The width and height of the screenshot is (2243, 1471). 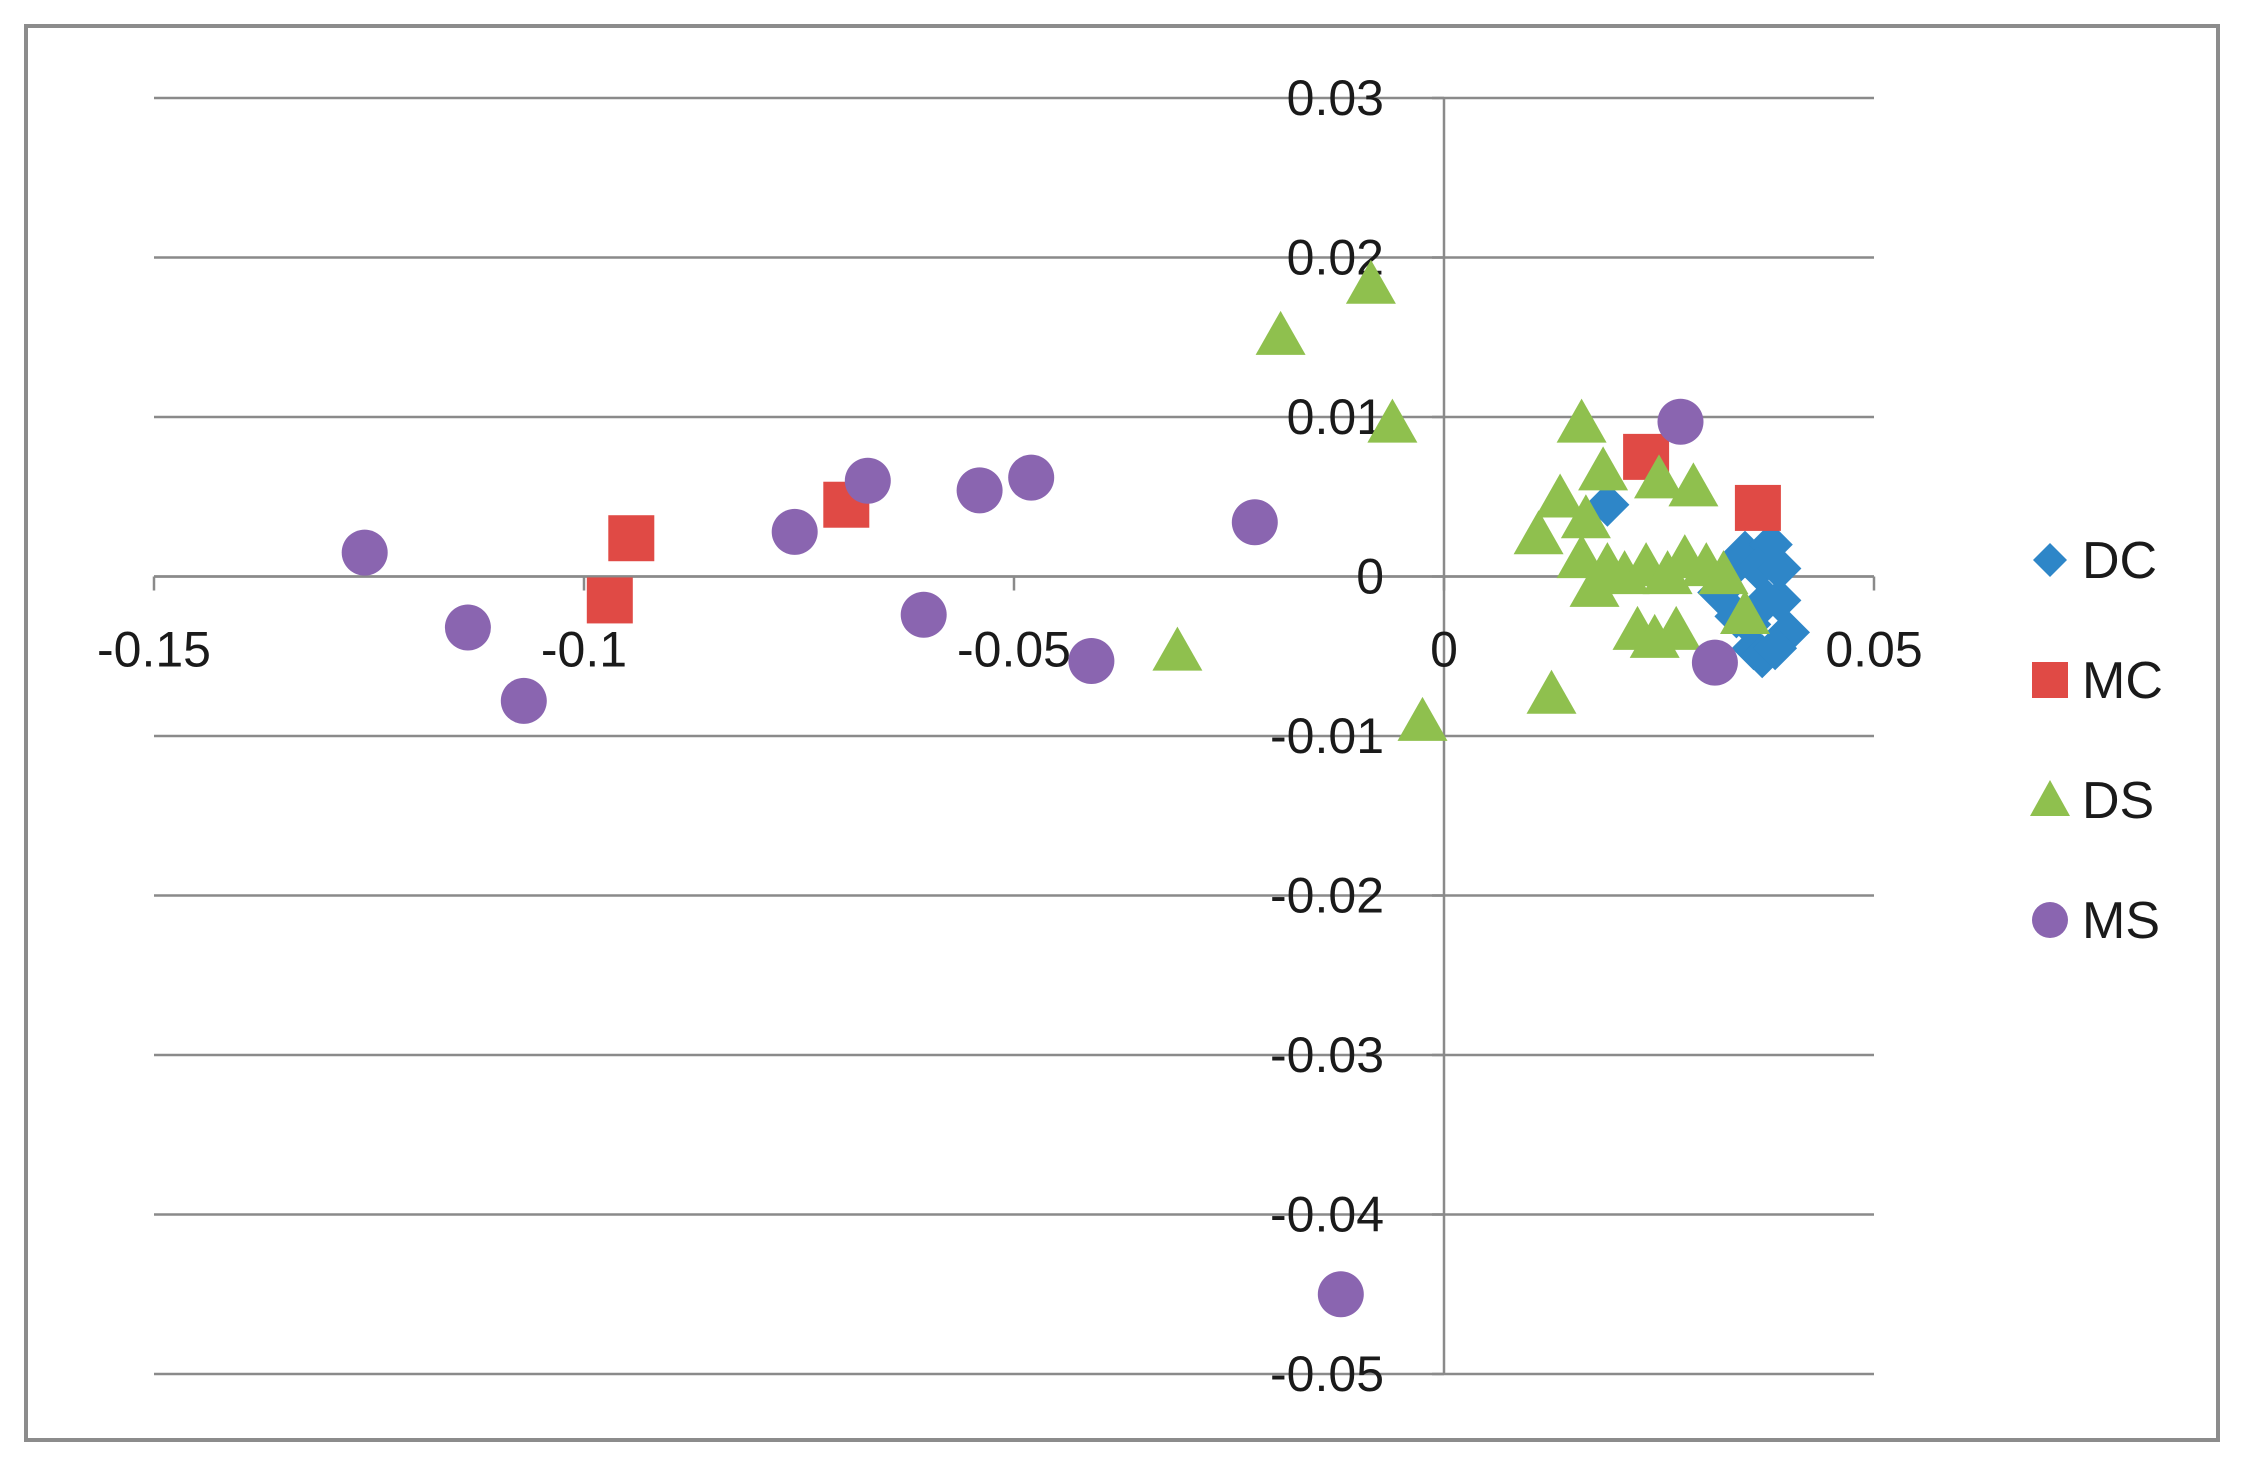 I want to click on y-tick-label: -0.05, so click(x=1327, y=1374).